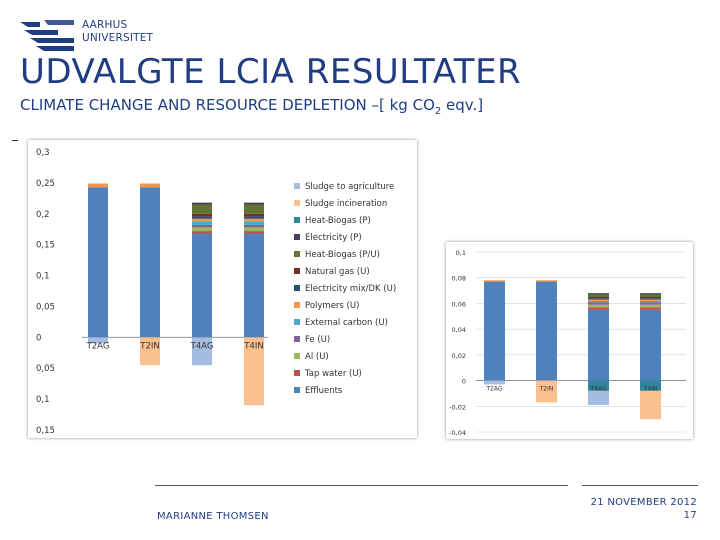 The width and height of the screenshot is (720, 540). I want to click on footer-author: MARIANNE THOMSEN, so click(213, 516).